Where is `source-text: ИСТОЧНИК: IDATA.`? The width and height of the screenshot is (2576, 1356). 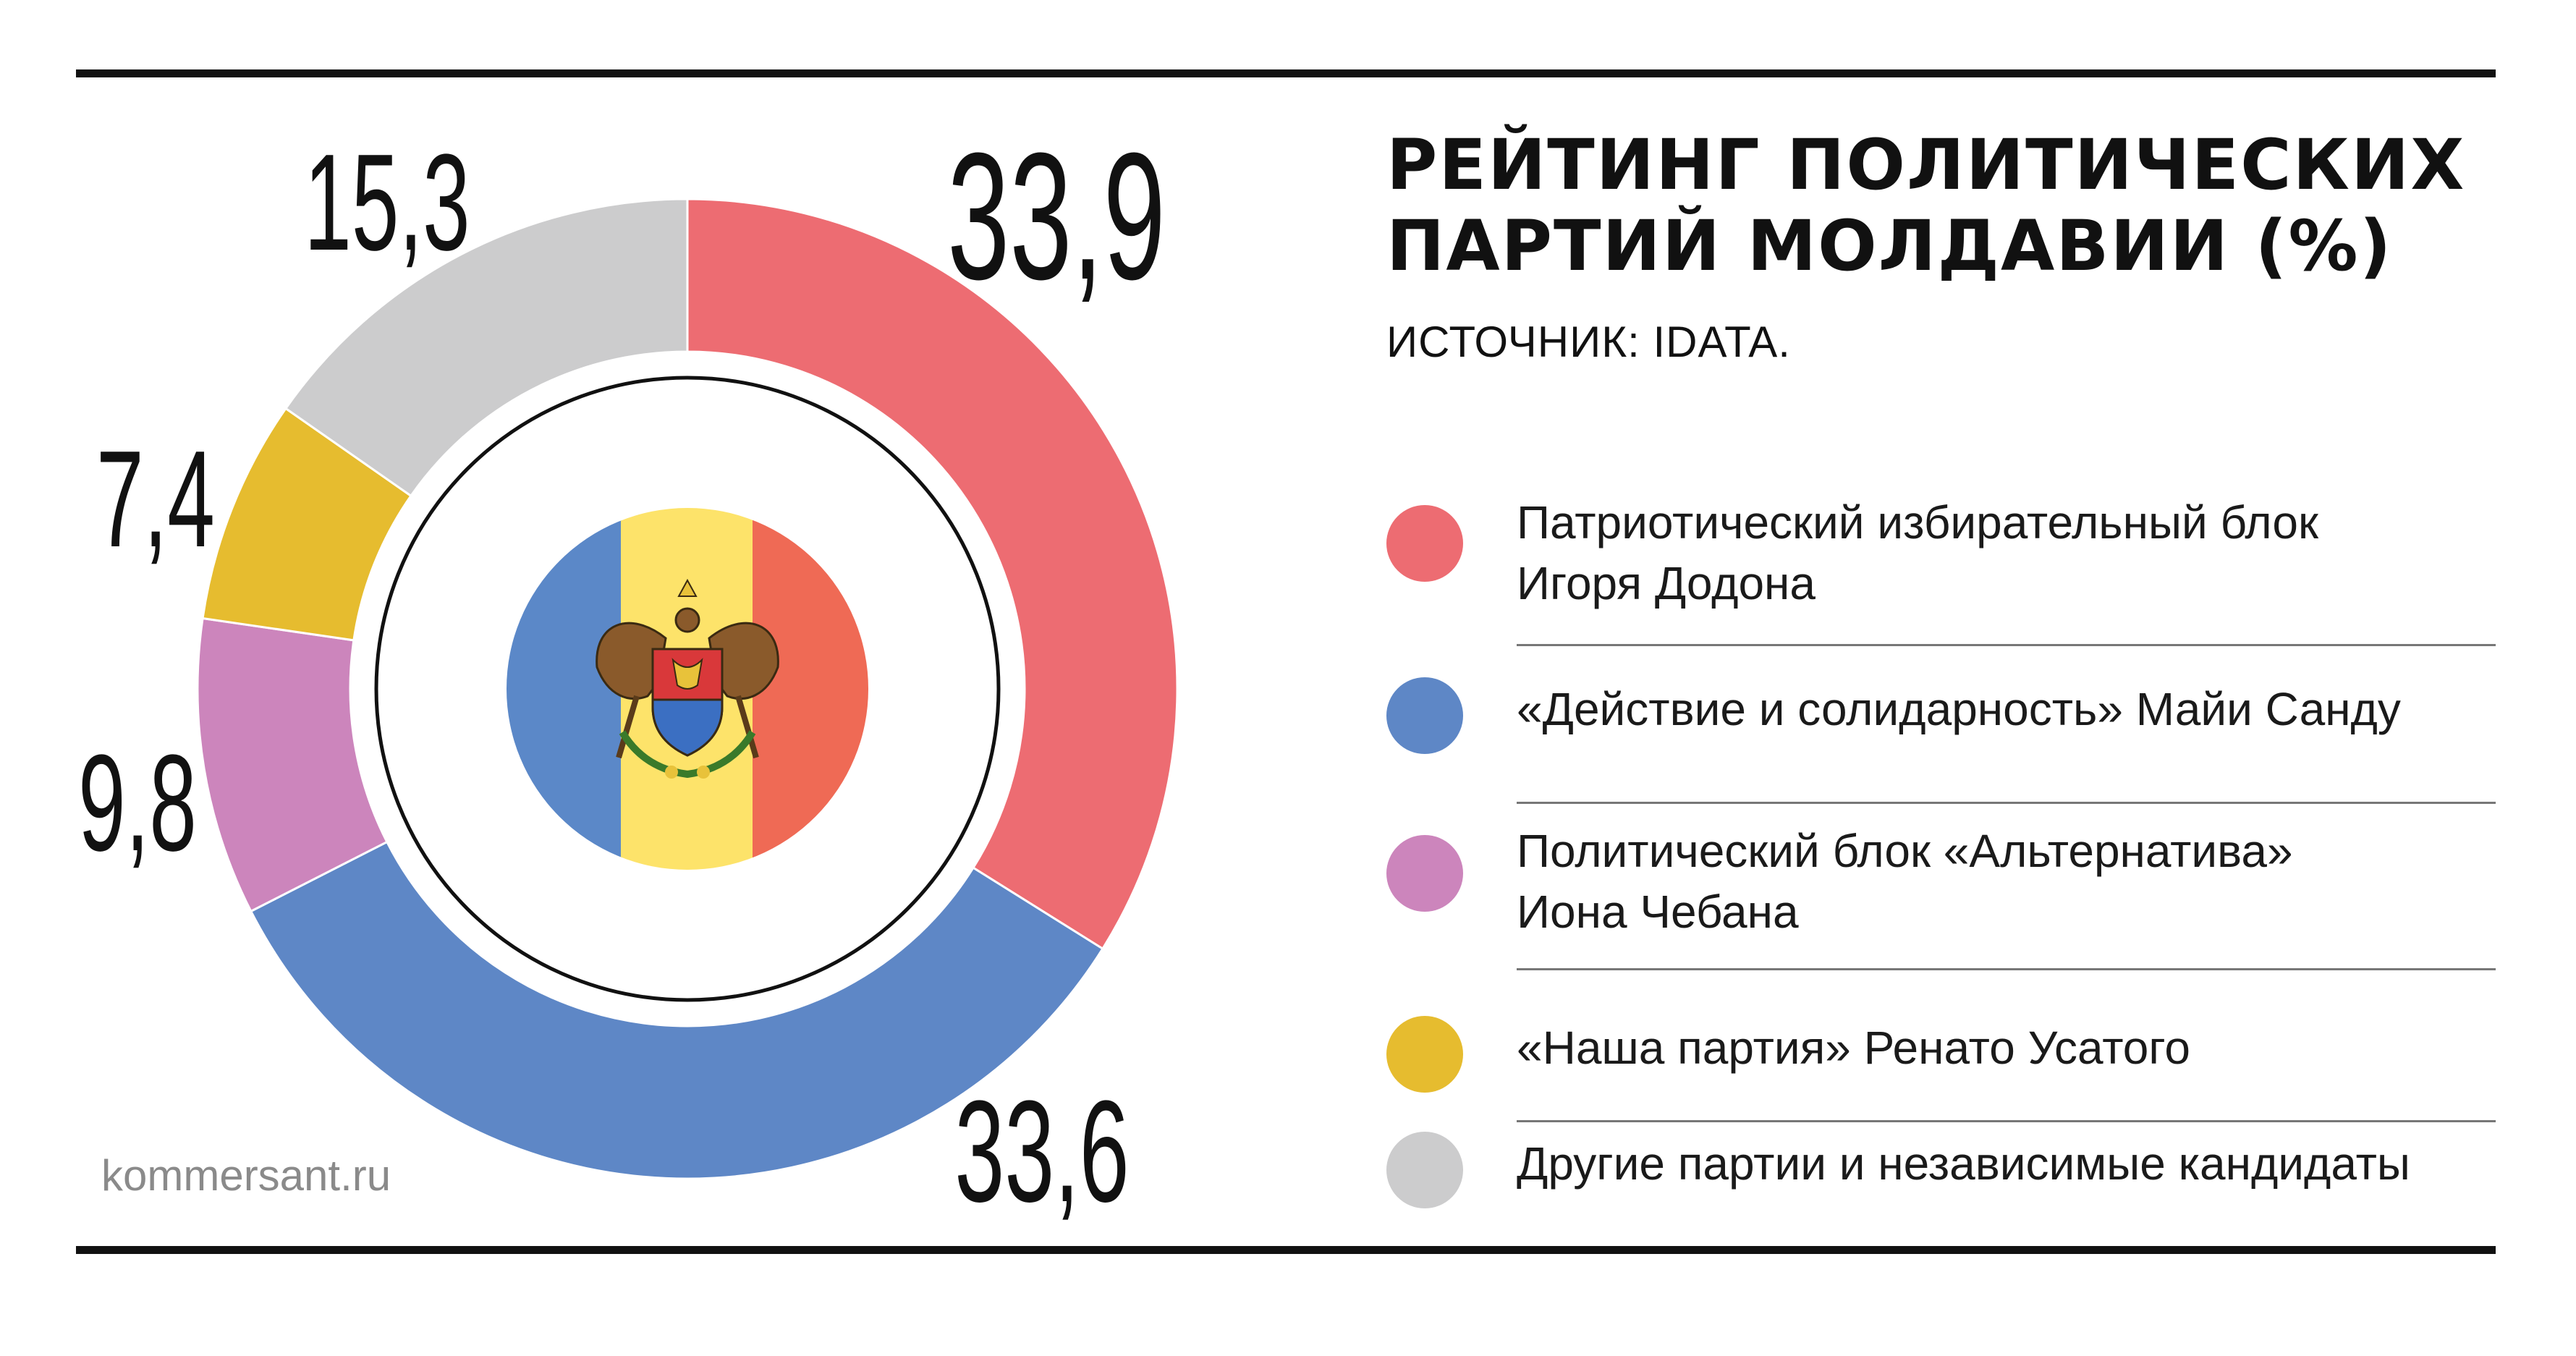
source-text: ИСТОЧНИК: IDATA. is located at coordinates (1588, 342).